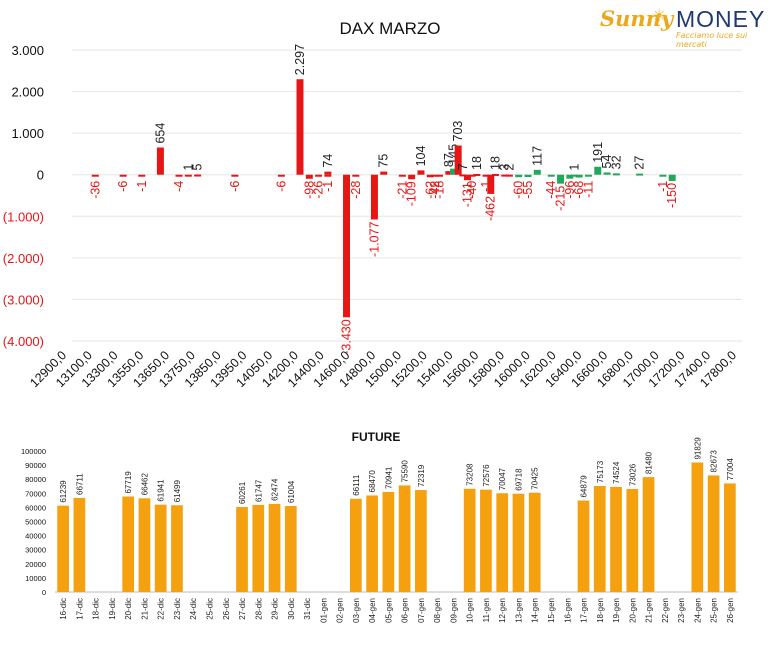 This screenshot has width=781, height=649. I want to click on data-label: 66111, so click(356, 485).